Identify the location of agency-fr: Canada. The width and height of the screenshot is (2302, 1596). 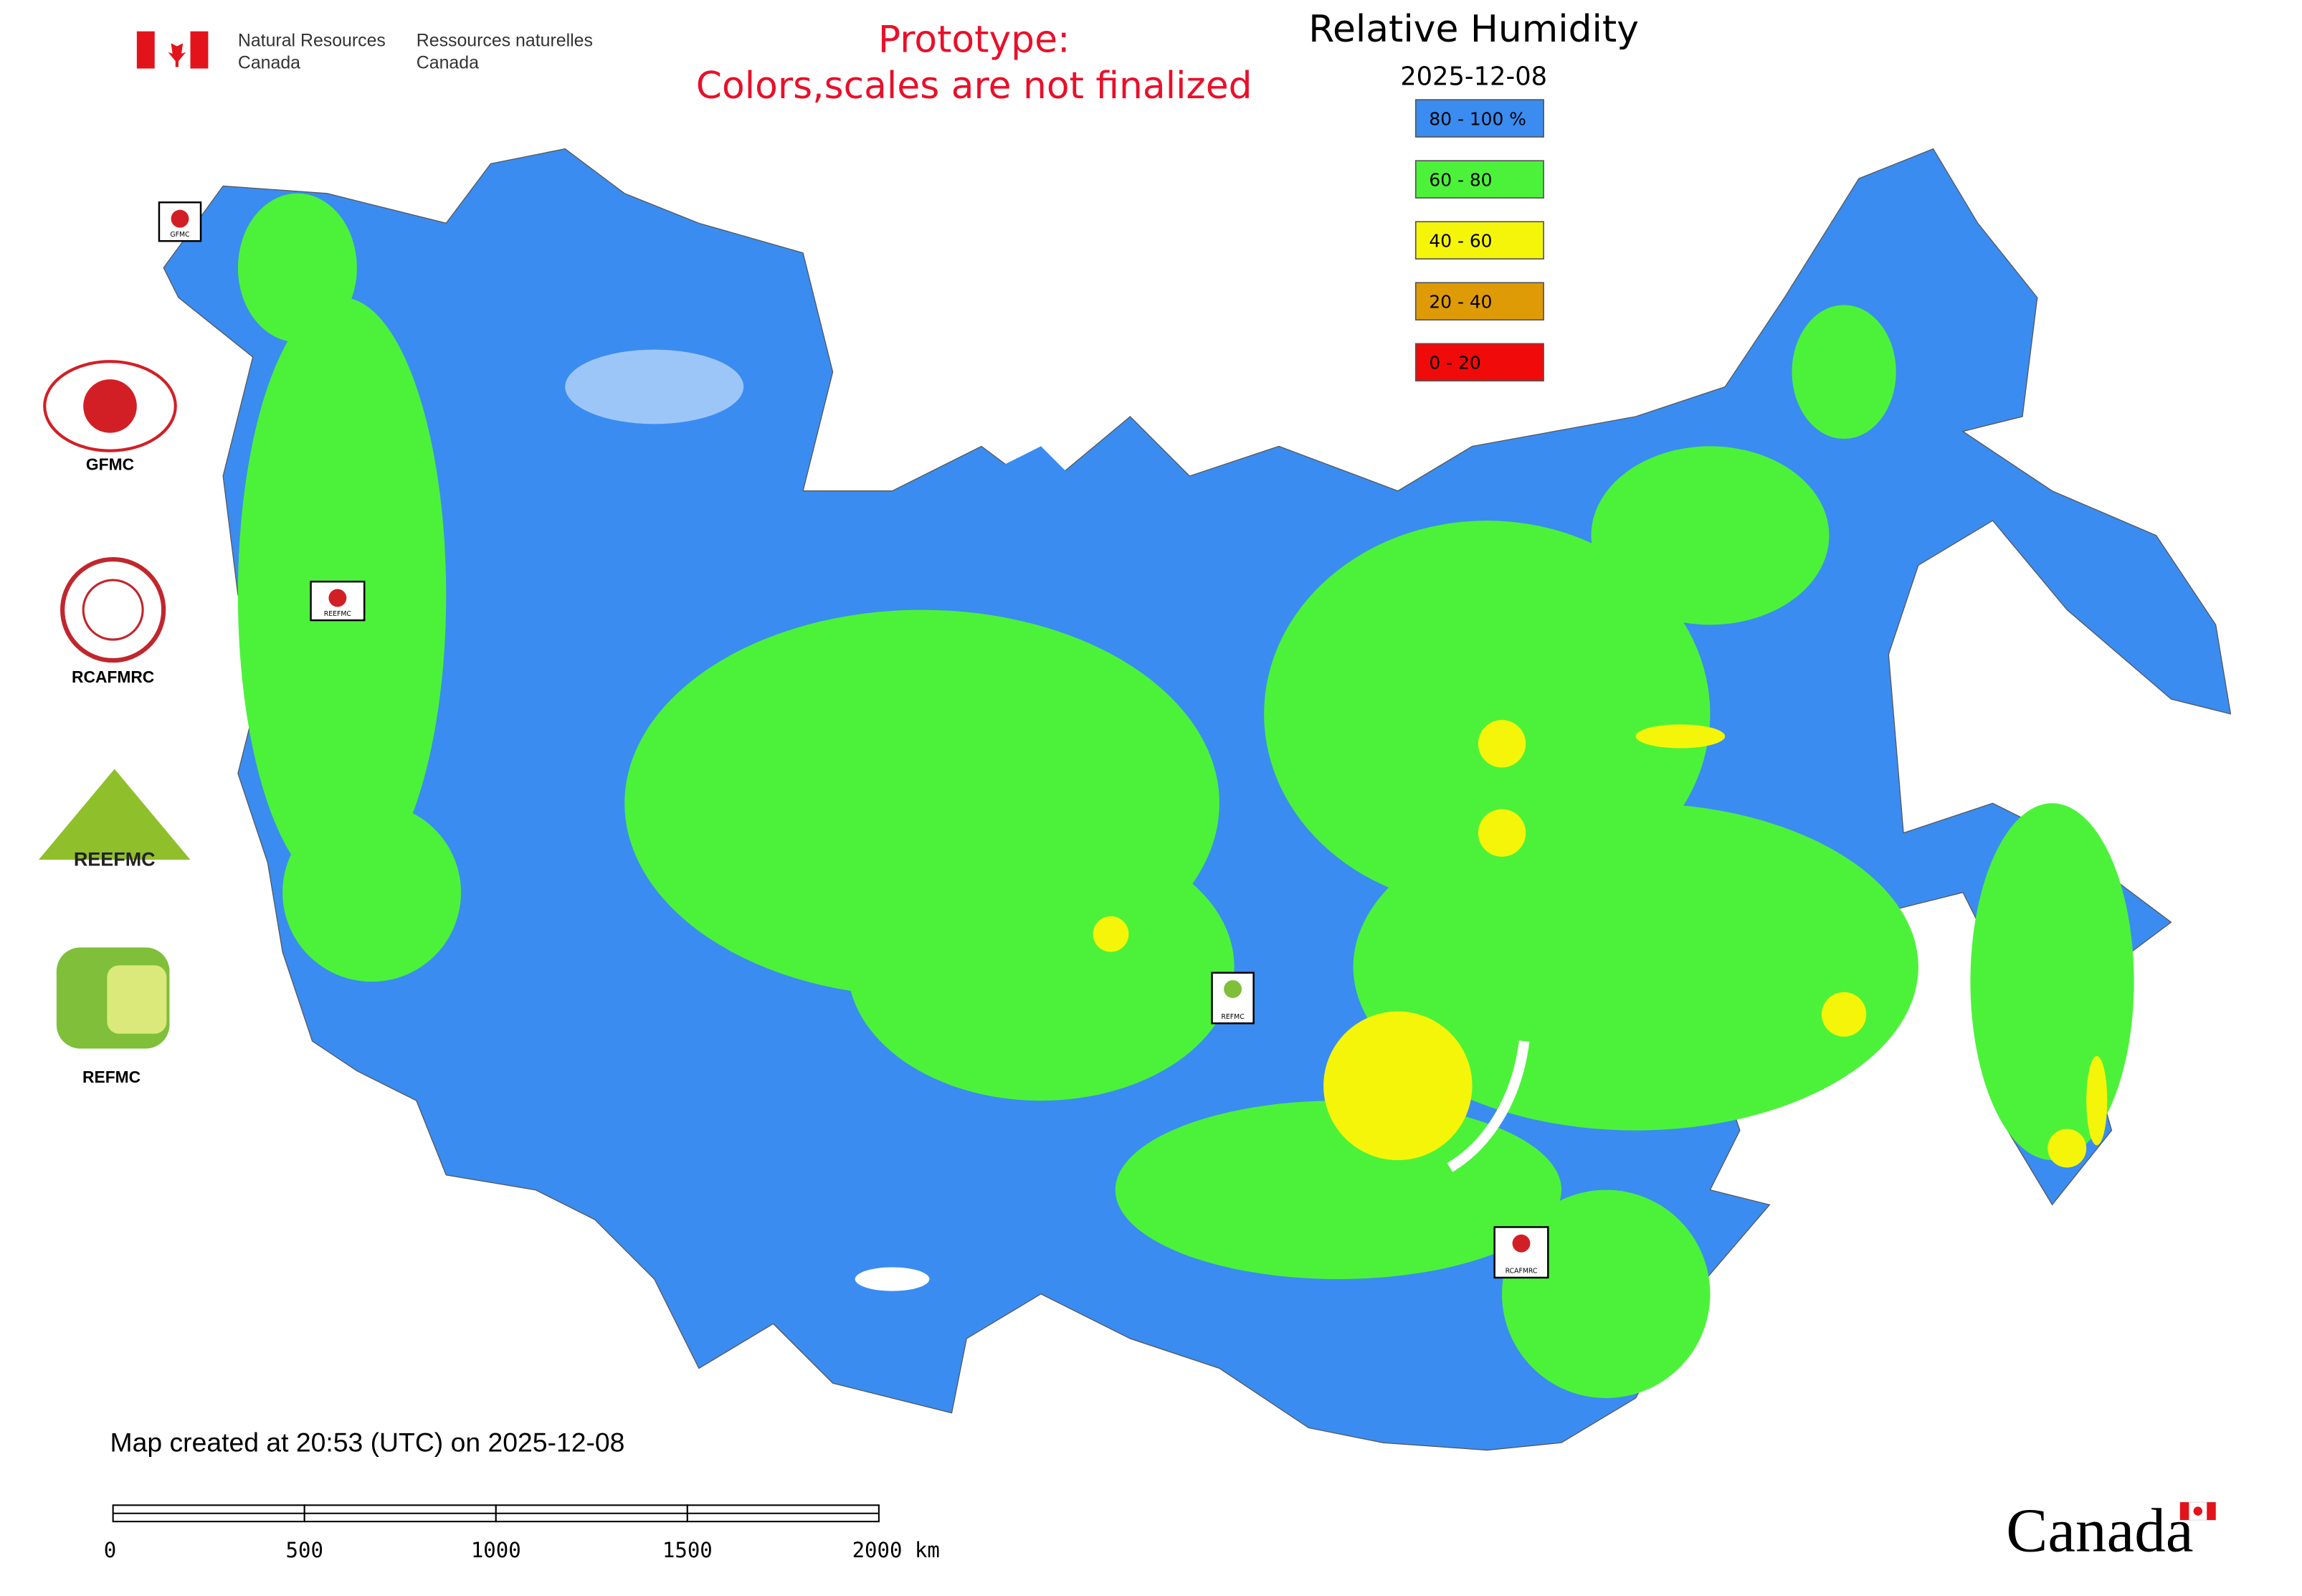
(448, 63).